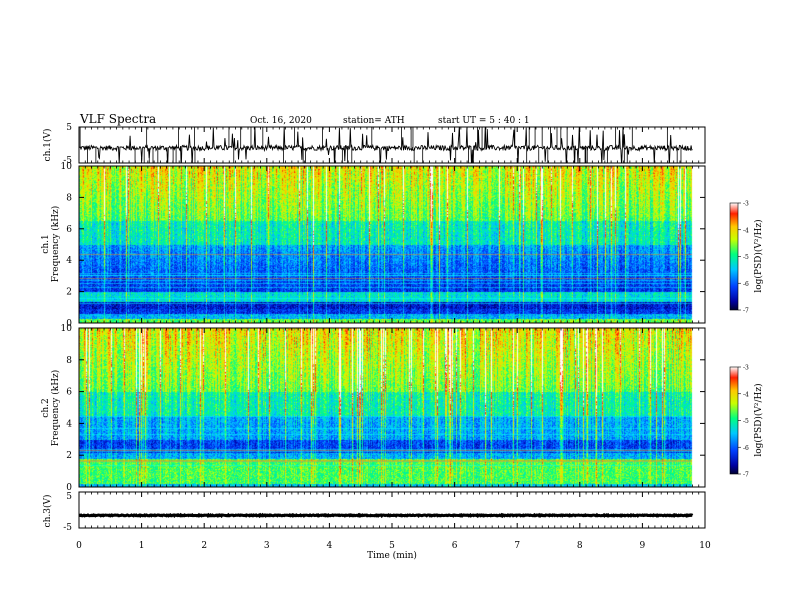 This screenshot has width=792, height=612. What do you see at coordinates (705, 546) in the screenshot?
I see `time-tick-label: 10` at bounding box center [705, 546].